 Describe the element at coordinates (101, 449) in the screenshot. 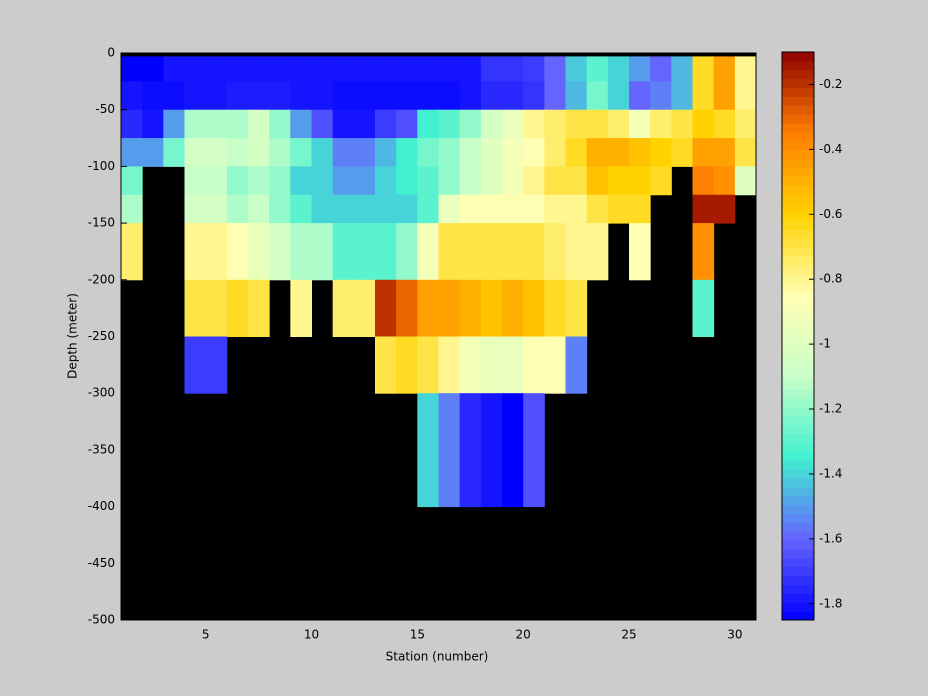

I see `y-tick-label: -350` at that location.